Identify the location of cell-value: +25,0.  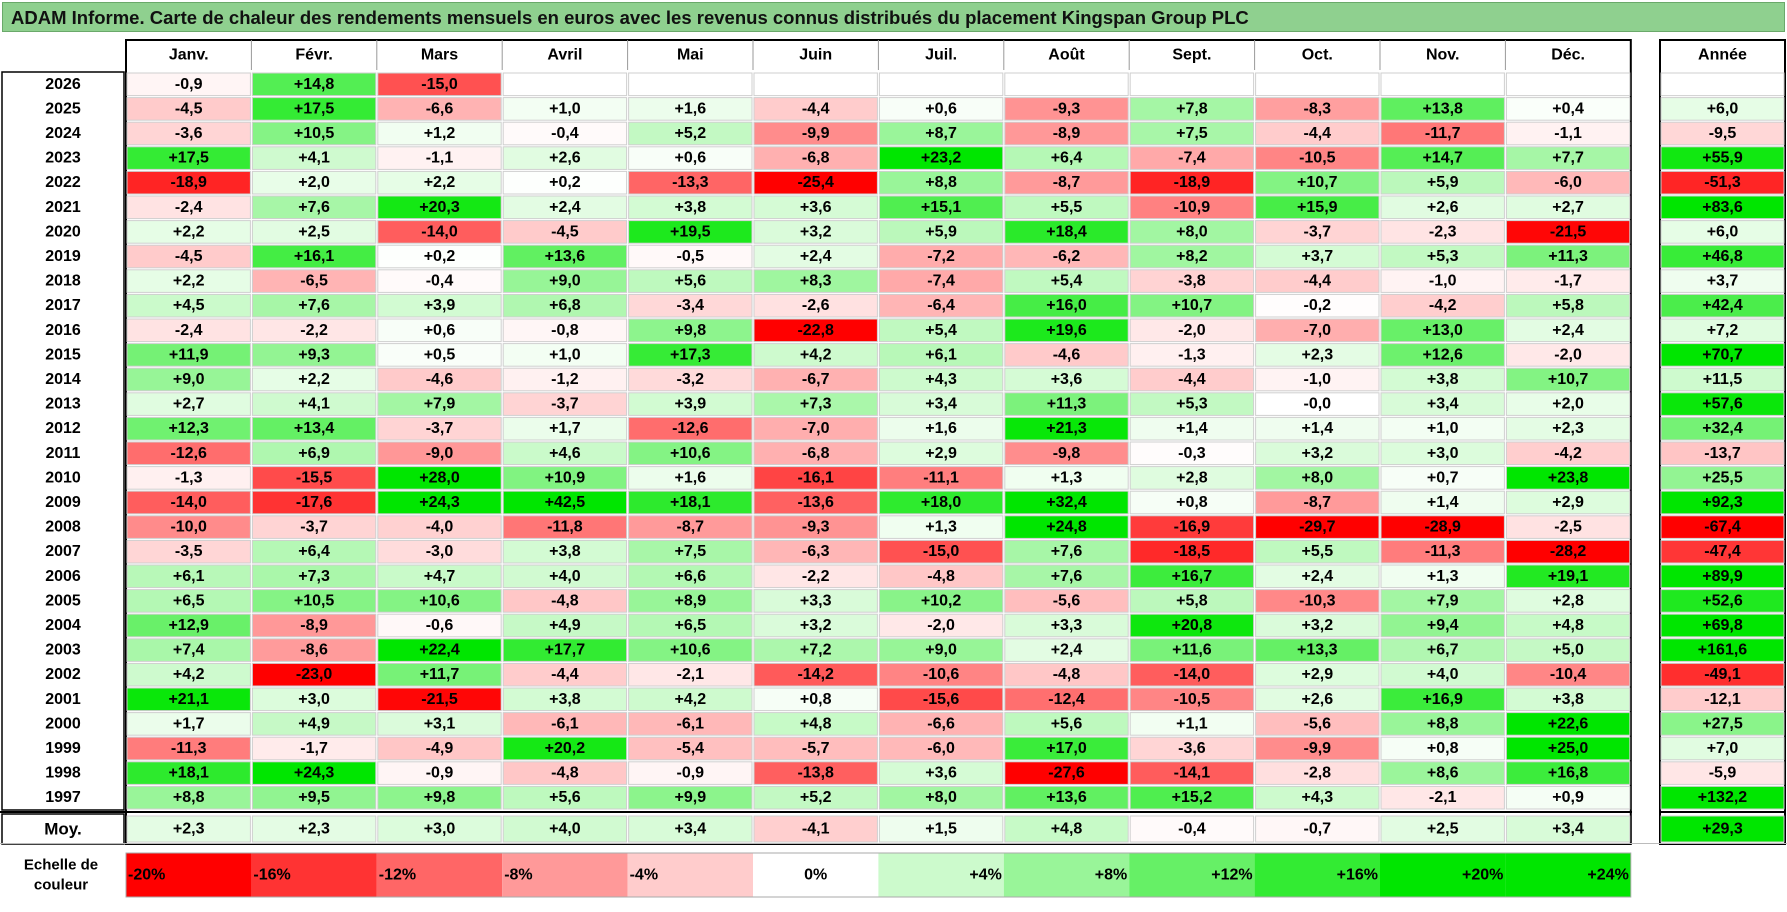
(1568, 748).